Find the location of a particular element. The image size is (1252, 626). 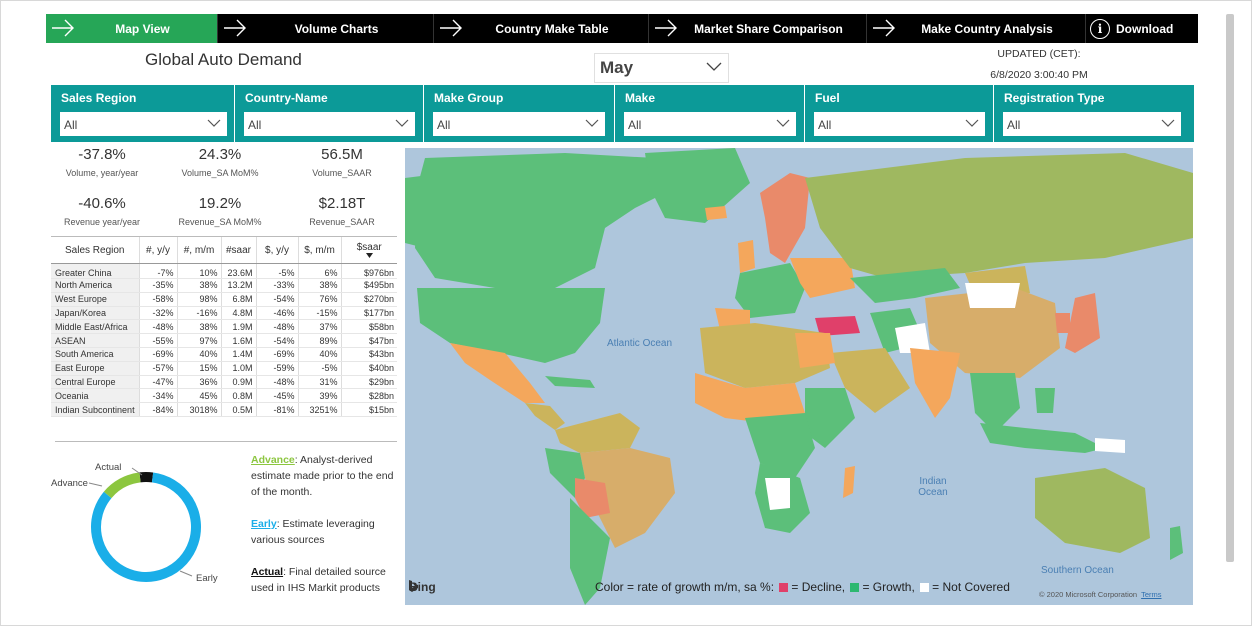

fuel-dropdown: All is located at coordinates (899, 124).